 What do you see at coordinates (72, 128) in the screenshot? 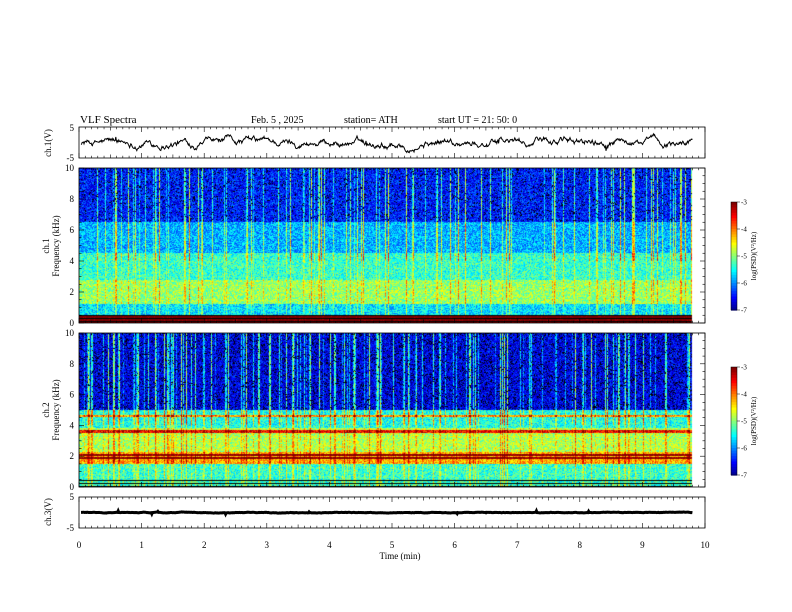
I see `ch1-ytick-top: 5` at bounding box center [72, 128].